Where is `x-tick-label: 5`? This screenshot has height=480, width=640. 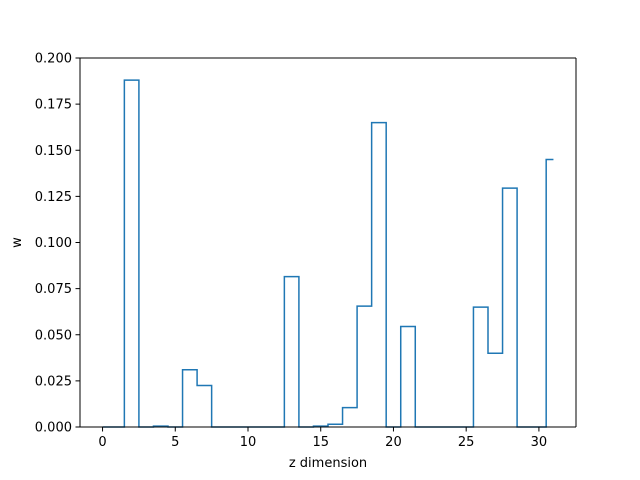 x-tick-label: 5 is located at coordinates (175, 442).